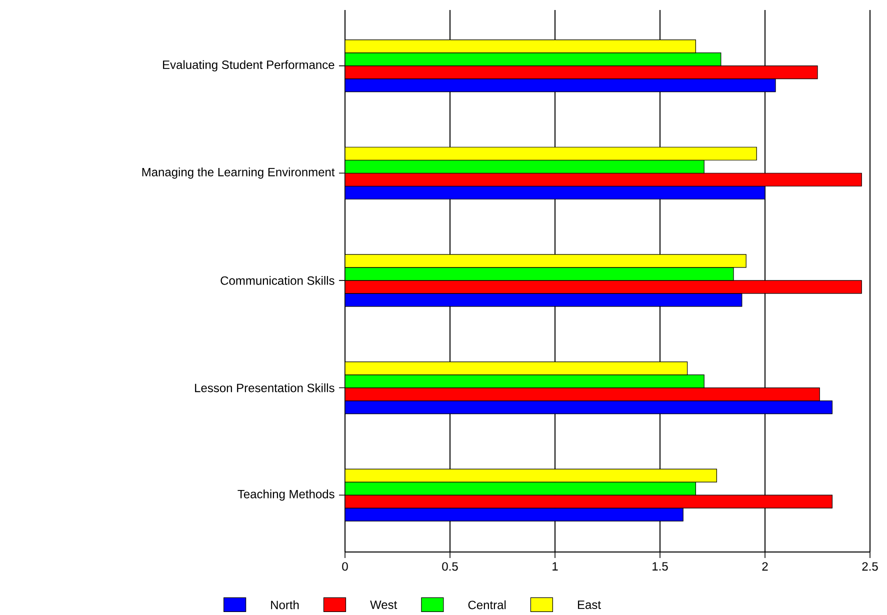 This screenshot has height=615, width=887. I want to click on x-tick-label: 0.5, so click(450, 566).